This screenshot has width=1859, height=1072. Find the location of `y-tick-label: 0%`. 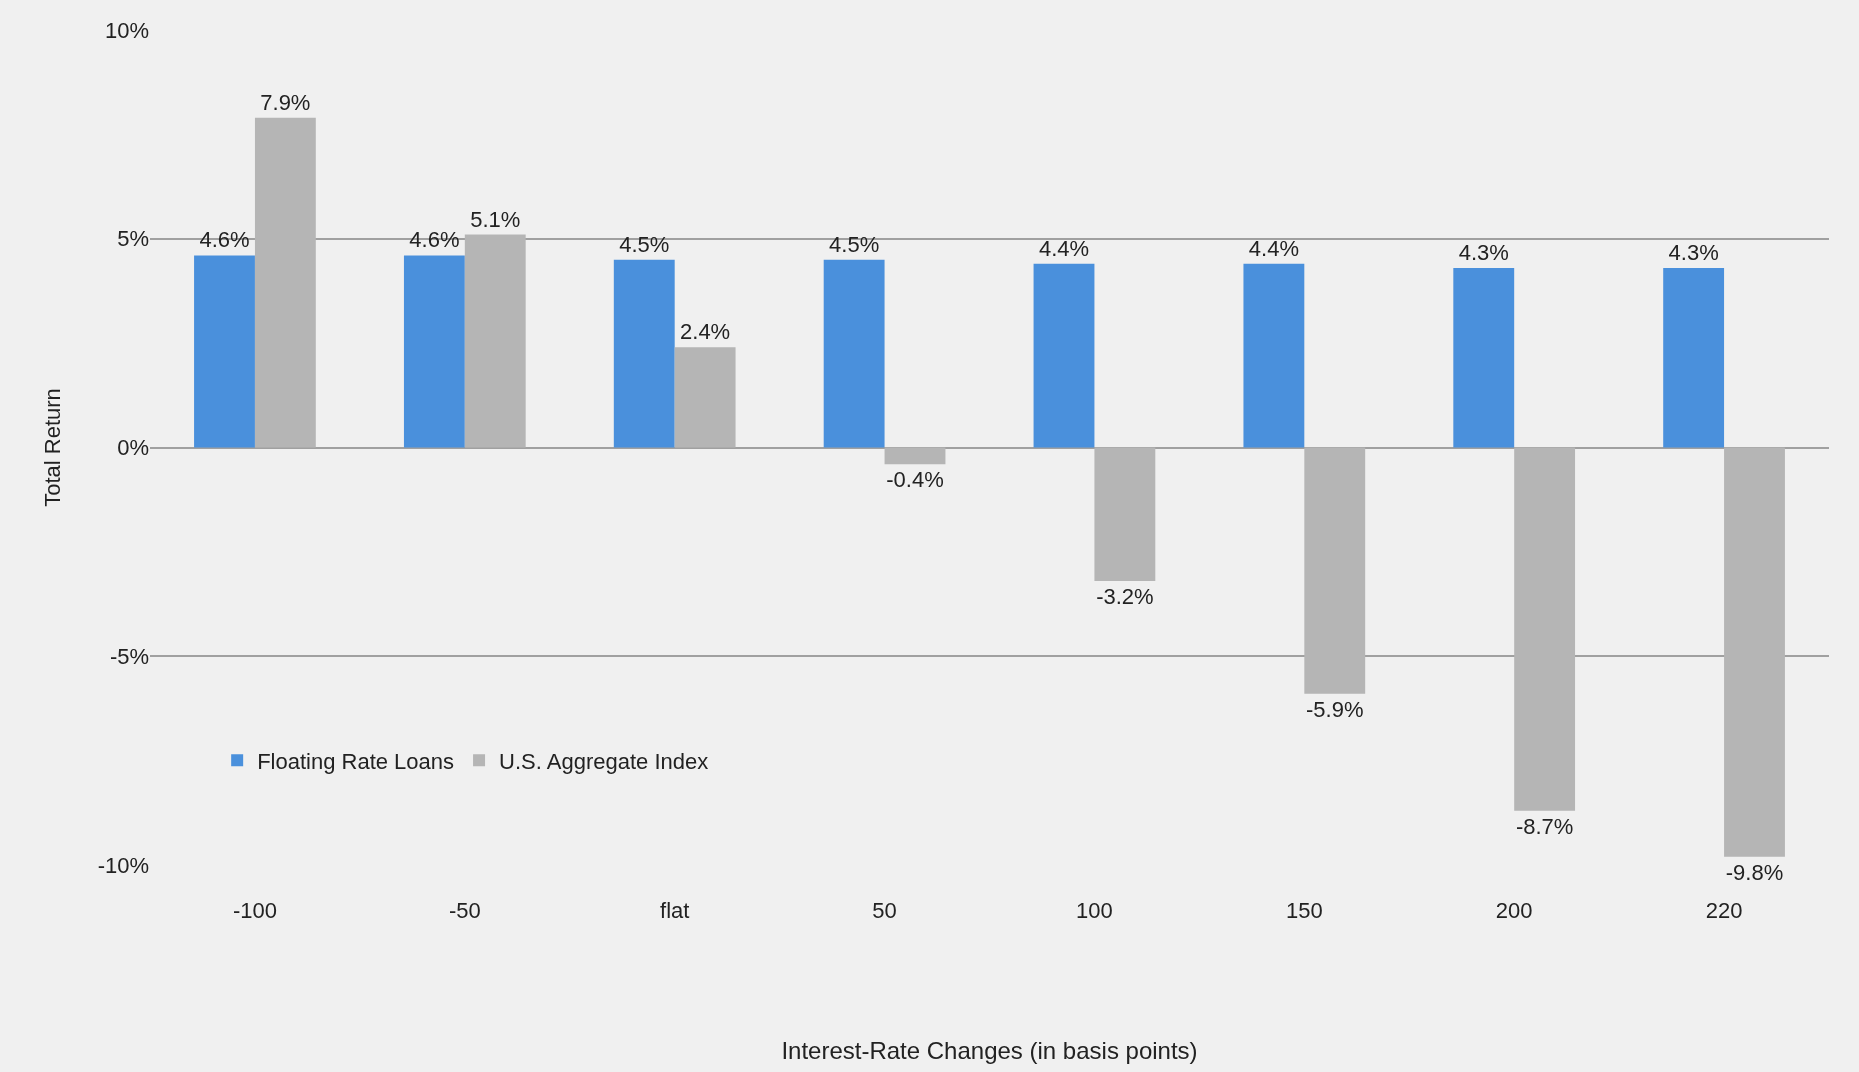

y-tick-label: 0% is located at coordinates (133, 448).